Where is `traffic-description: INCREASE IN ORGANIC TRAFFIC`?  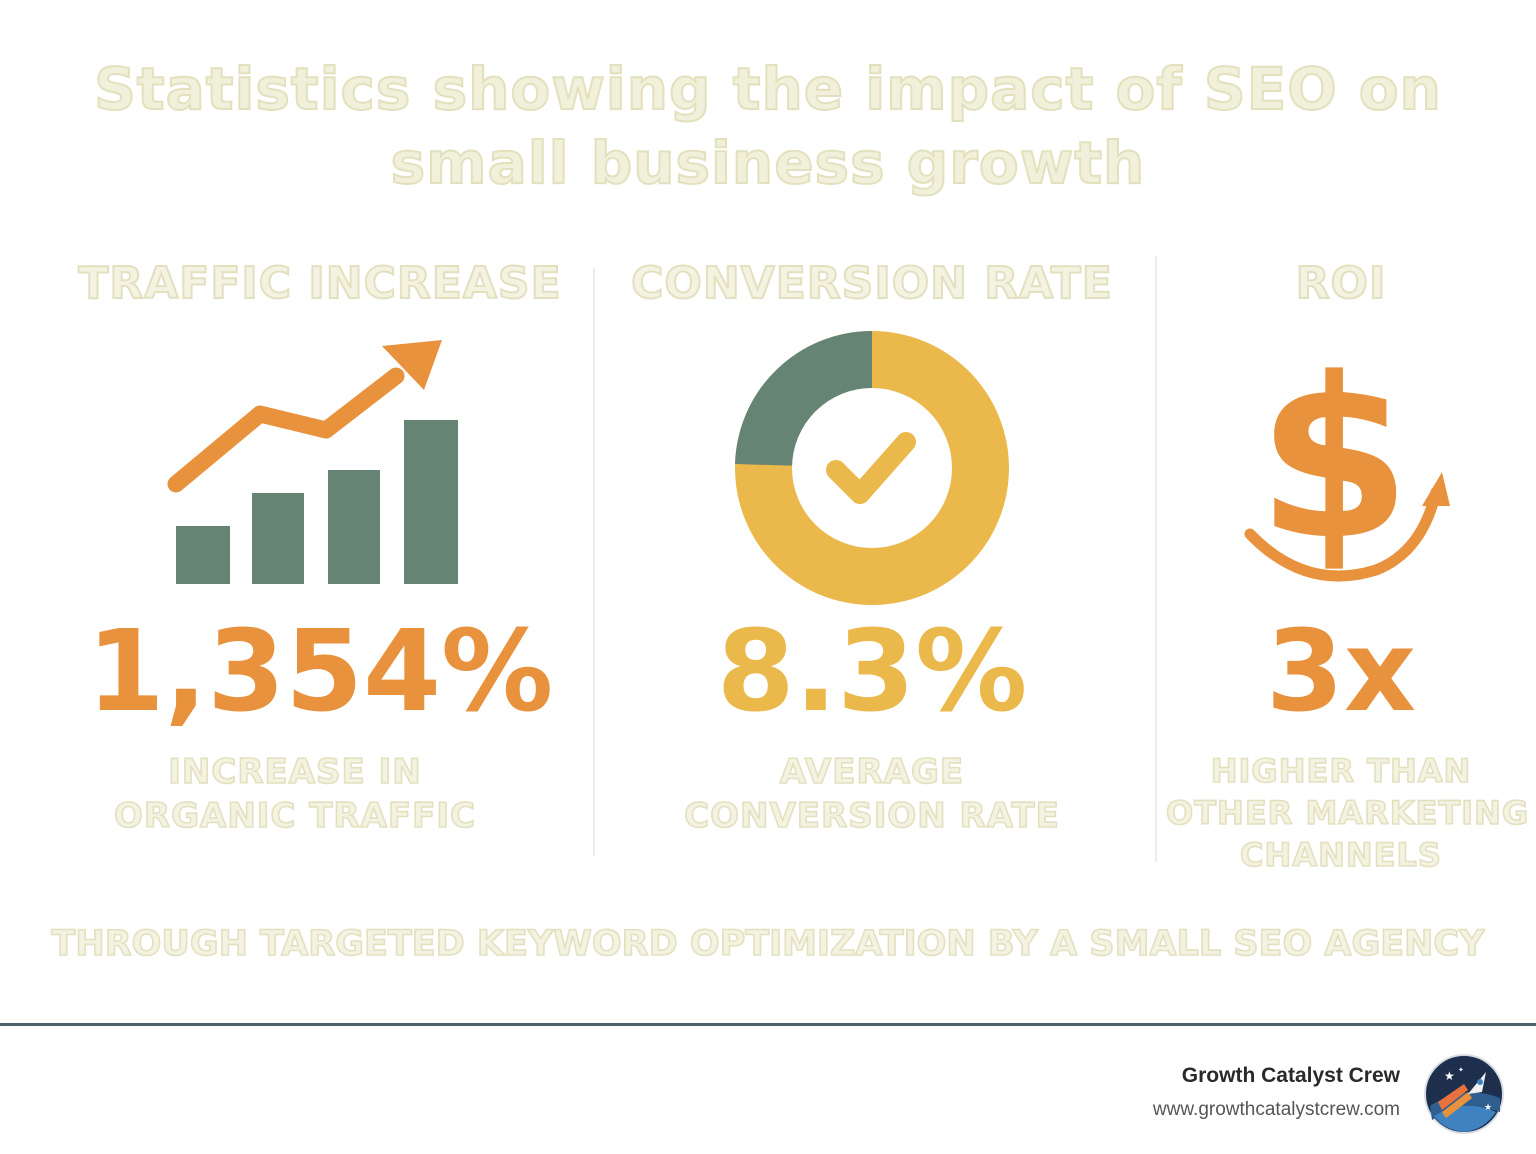
traffic-description: INCREASE IN ORGANIC TRAFFIC is located at coordinates (295, 794).